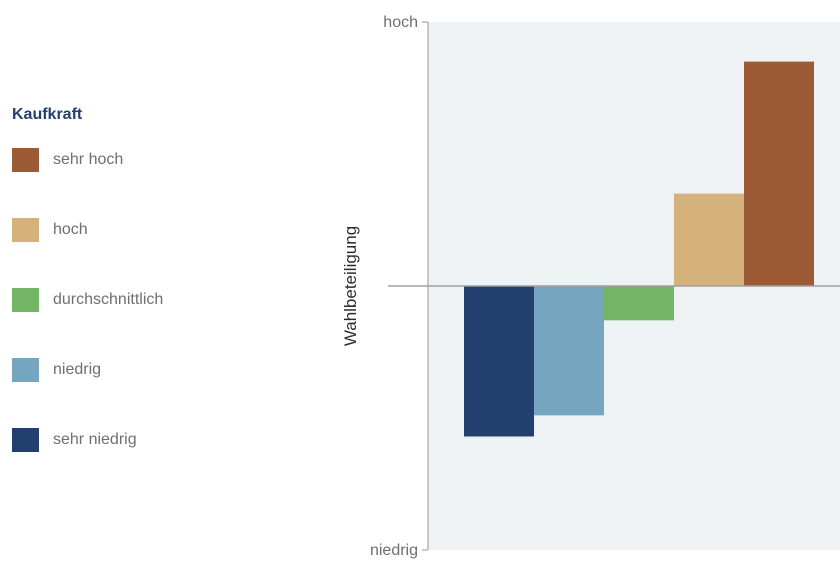  What do you see at coordinates (88, 159) in the screenshot?
I see `legend-label: sehr hoch` at bounding box center [88, 159].